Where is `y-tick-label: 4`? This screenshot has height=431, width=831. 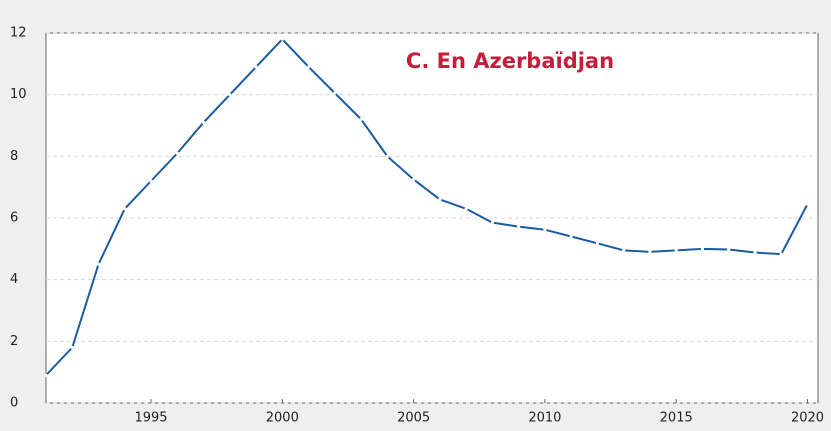 y-tick-label: 4 is located at coordinates (14, 279).